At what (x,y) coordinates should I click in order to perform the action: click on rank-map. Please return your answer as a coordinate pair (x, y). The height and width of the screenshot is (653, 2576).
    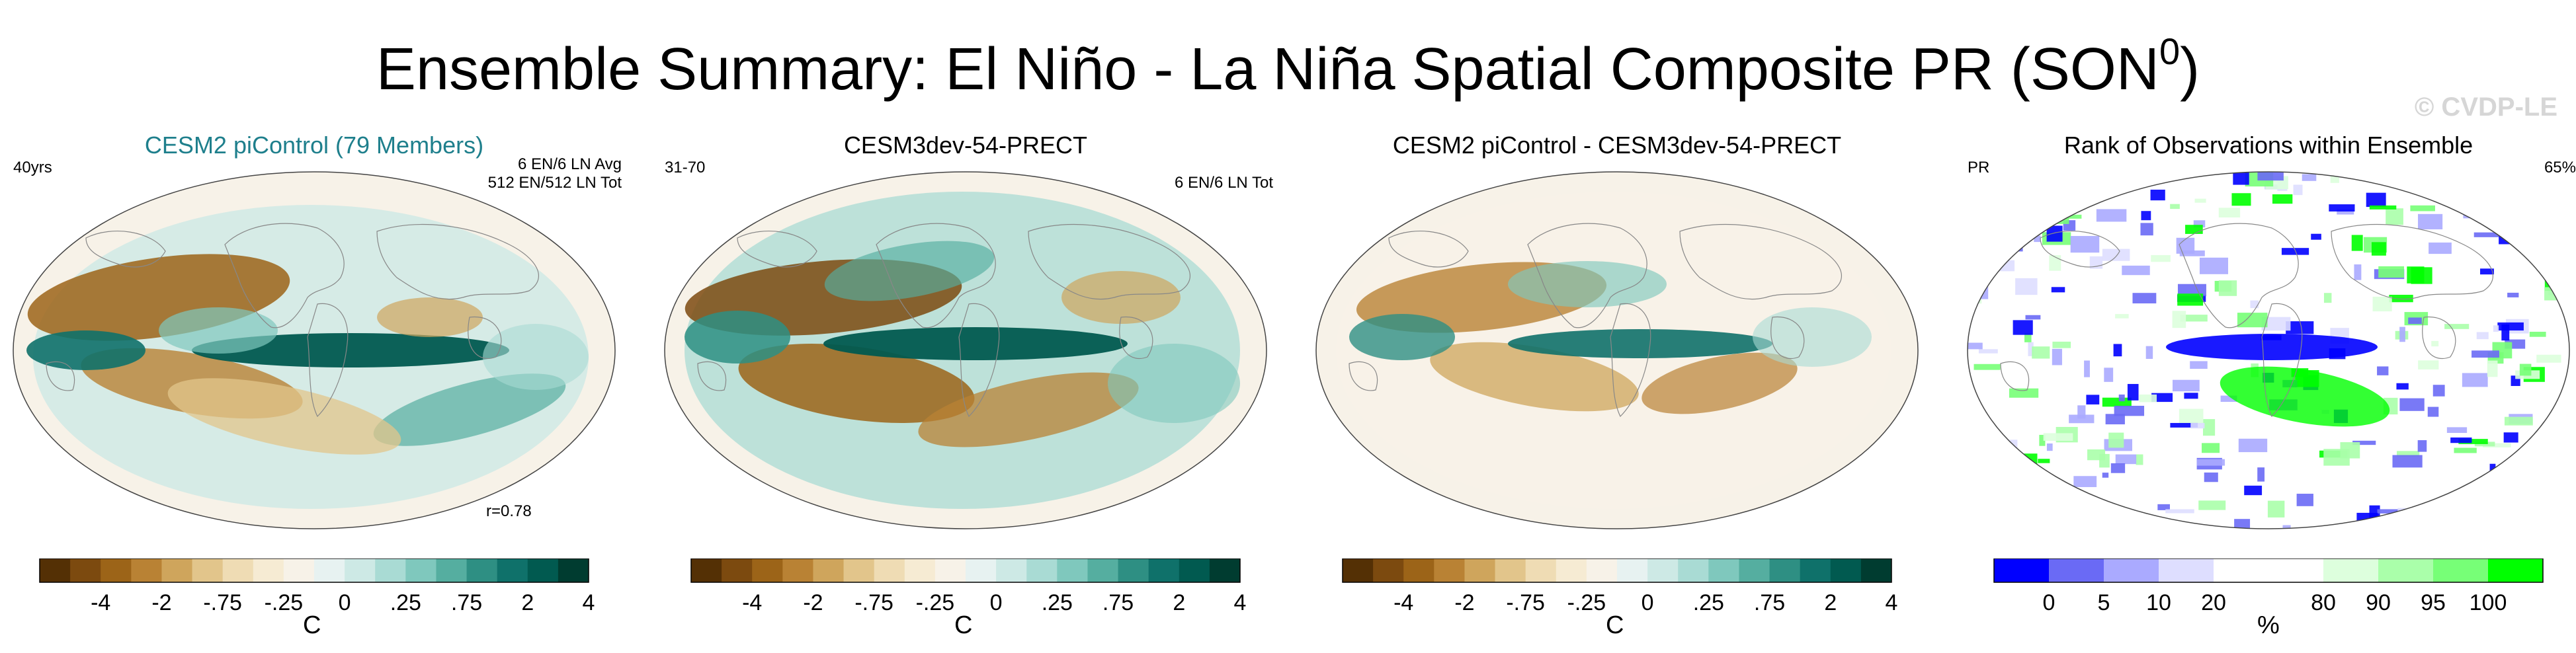
    Looking at the image, I should click on (2268, 350).